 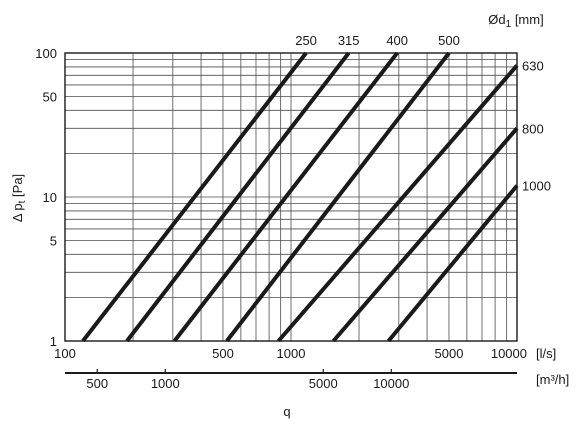 What do you see at coordinates (53, 341) in the screenshot?
I see `y-tick-label: 1` at bounding box center [53, 341].